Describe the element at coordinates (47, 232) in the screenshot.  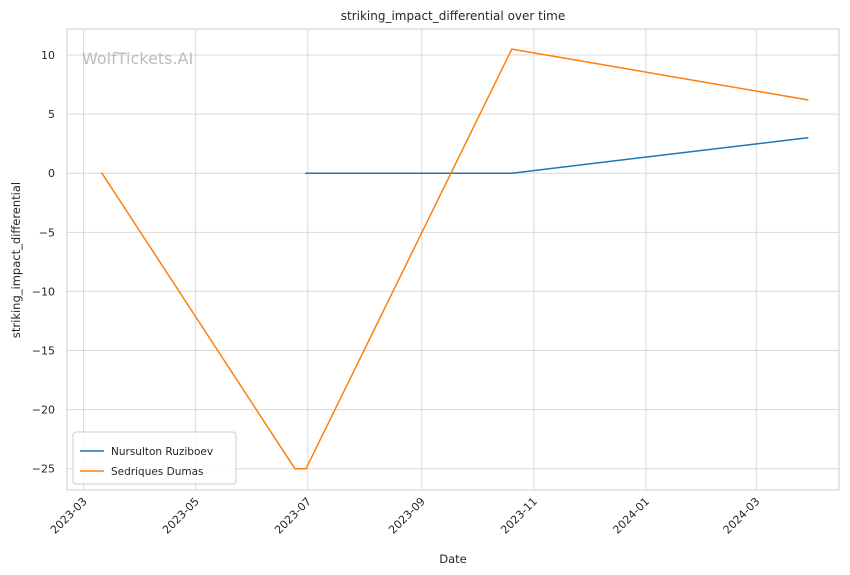
I see `y-tick-label: −5` at that location.